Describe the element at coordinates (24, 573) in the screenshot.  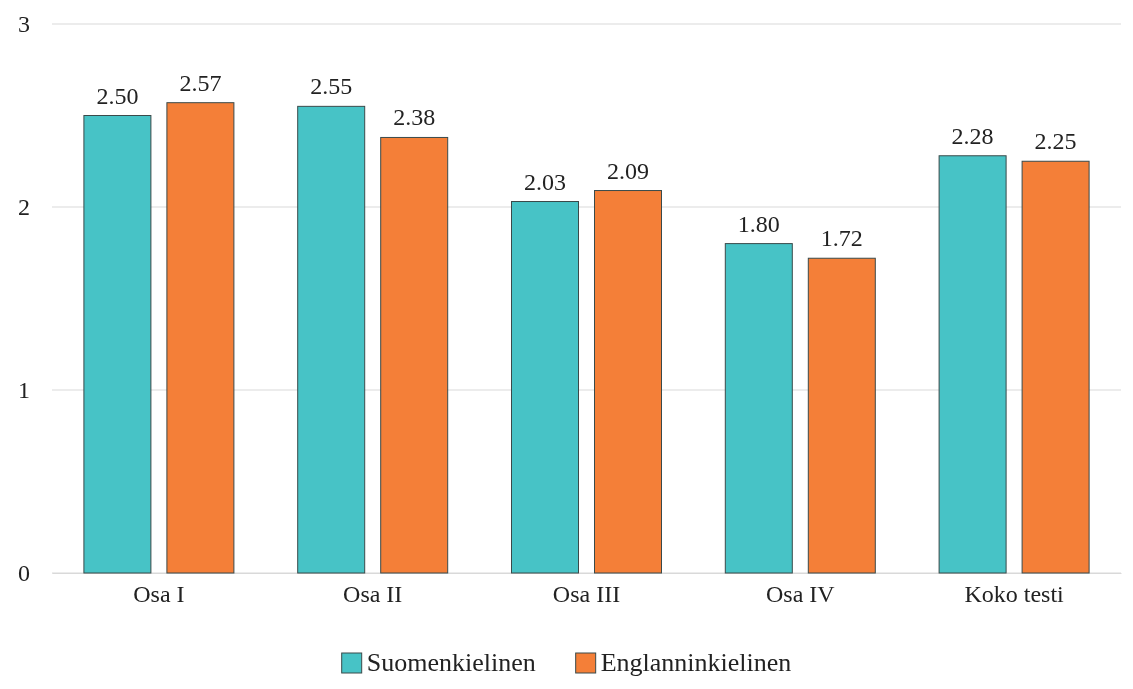
I see `y-tick-label: 0` at that location.